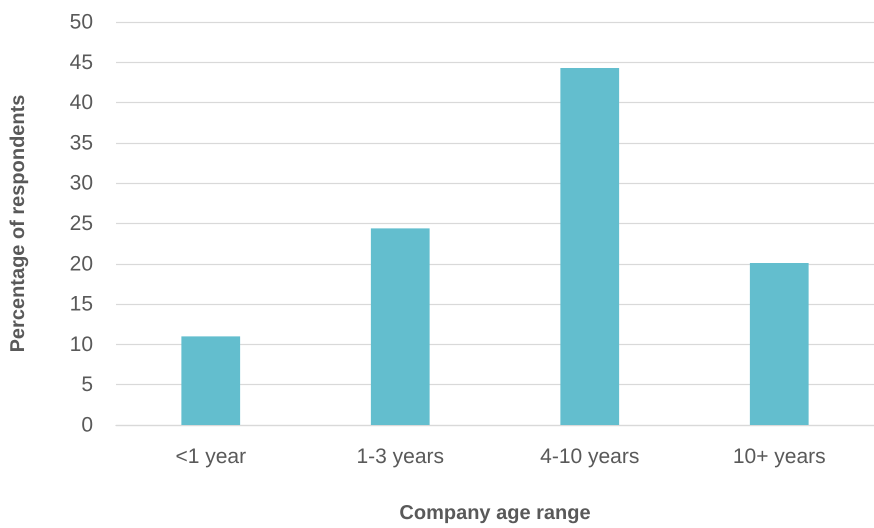  I want to click on y-tick-label: 10, so click(81, 344).